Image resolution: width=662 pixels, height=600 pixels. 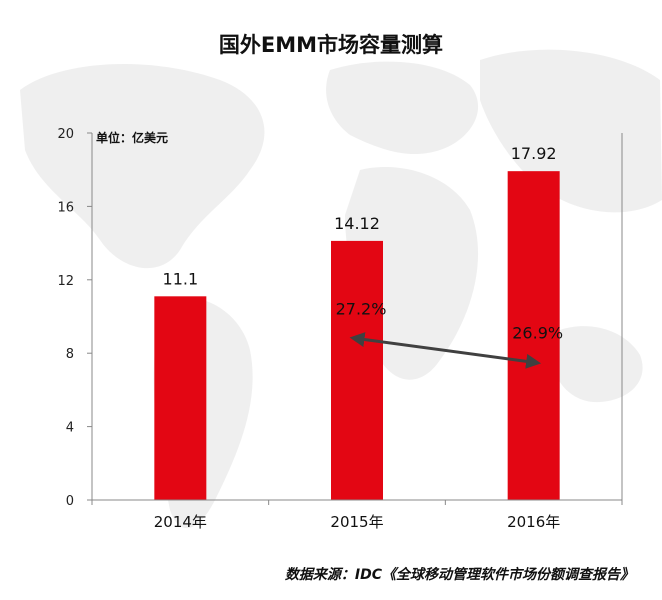 What do you see at coordinates (181, 278) in the screenshot?
I see `value-label-0: 11.1` at bounding box center [181, 278].